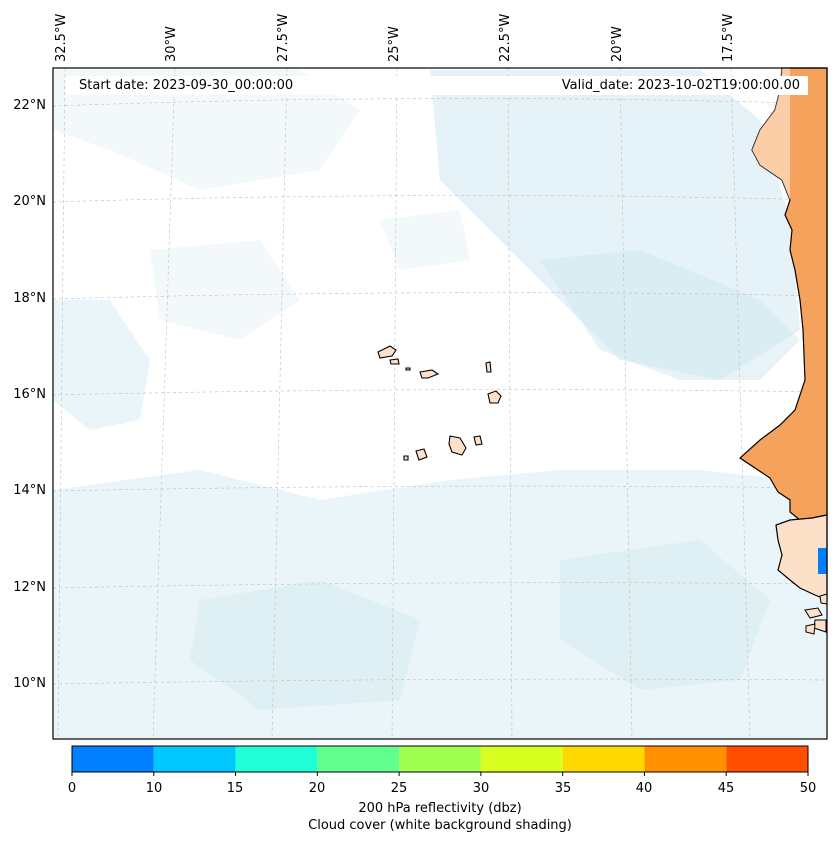  What do you see at coordinates (437, 85) in the screenshot?
I see `header-banner` at bounding box center [437, 85].